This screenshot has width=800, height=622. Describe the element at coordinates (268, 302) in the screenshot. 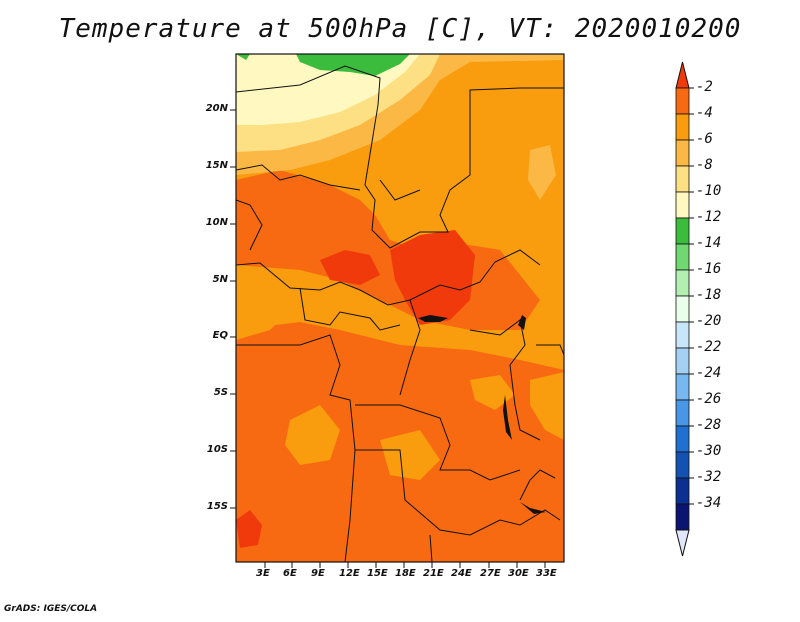

I see `field-gulf-patch` at that location.